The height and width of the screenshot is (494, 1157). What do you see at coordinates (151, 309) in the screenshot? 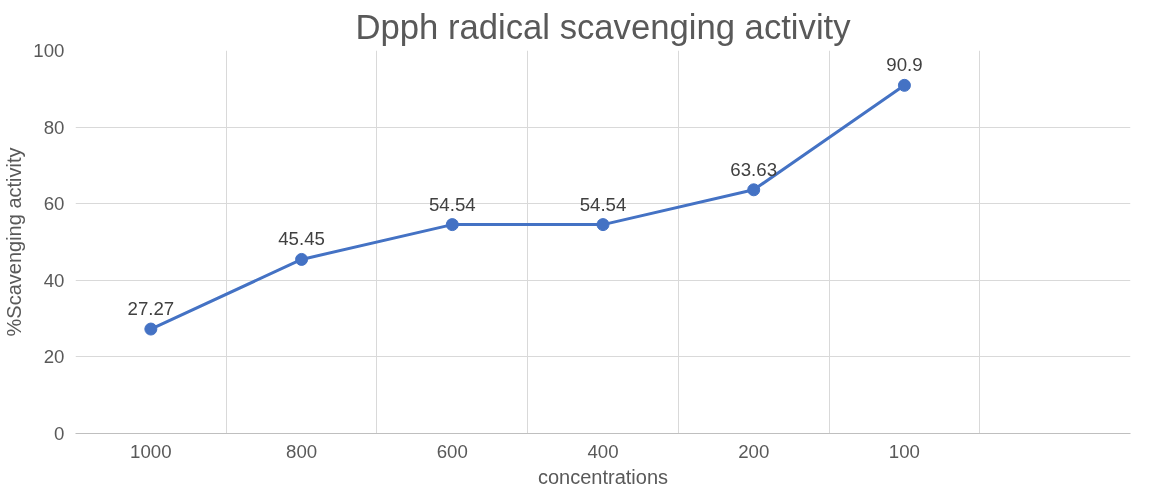
I see `data-label: 27.27` at bounding box center [151, 309].